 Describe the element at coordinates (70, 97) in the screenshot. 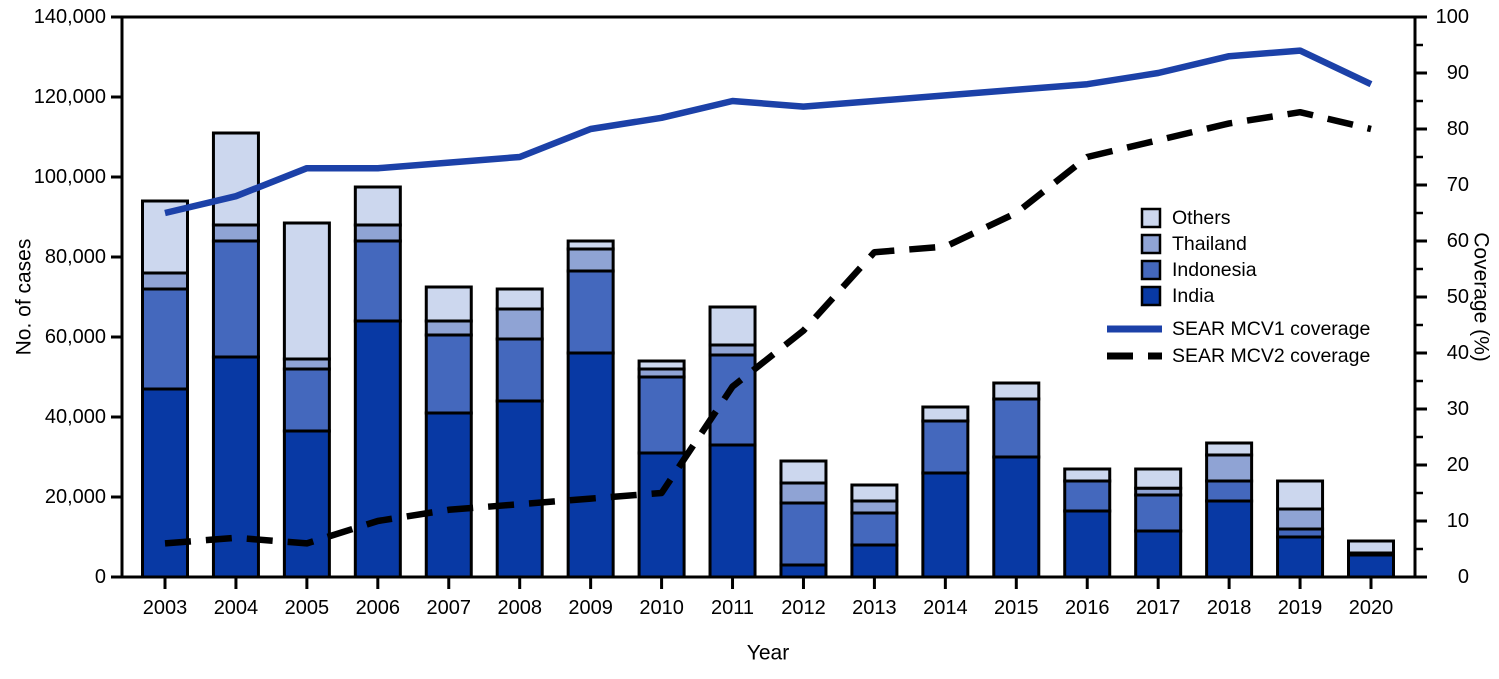

I see `y-left-tick-label: 120,000` at that location.